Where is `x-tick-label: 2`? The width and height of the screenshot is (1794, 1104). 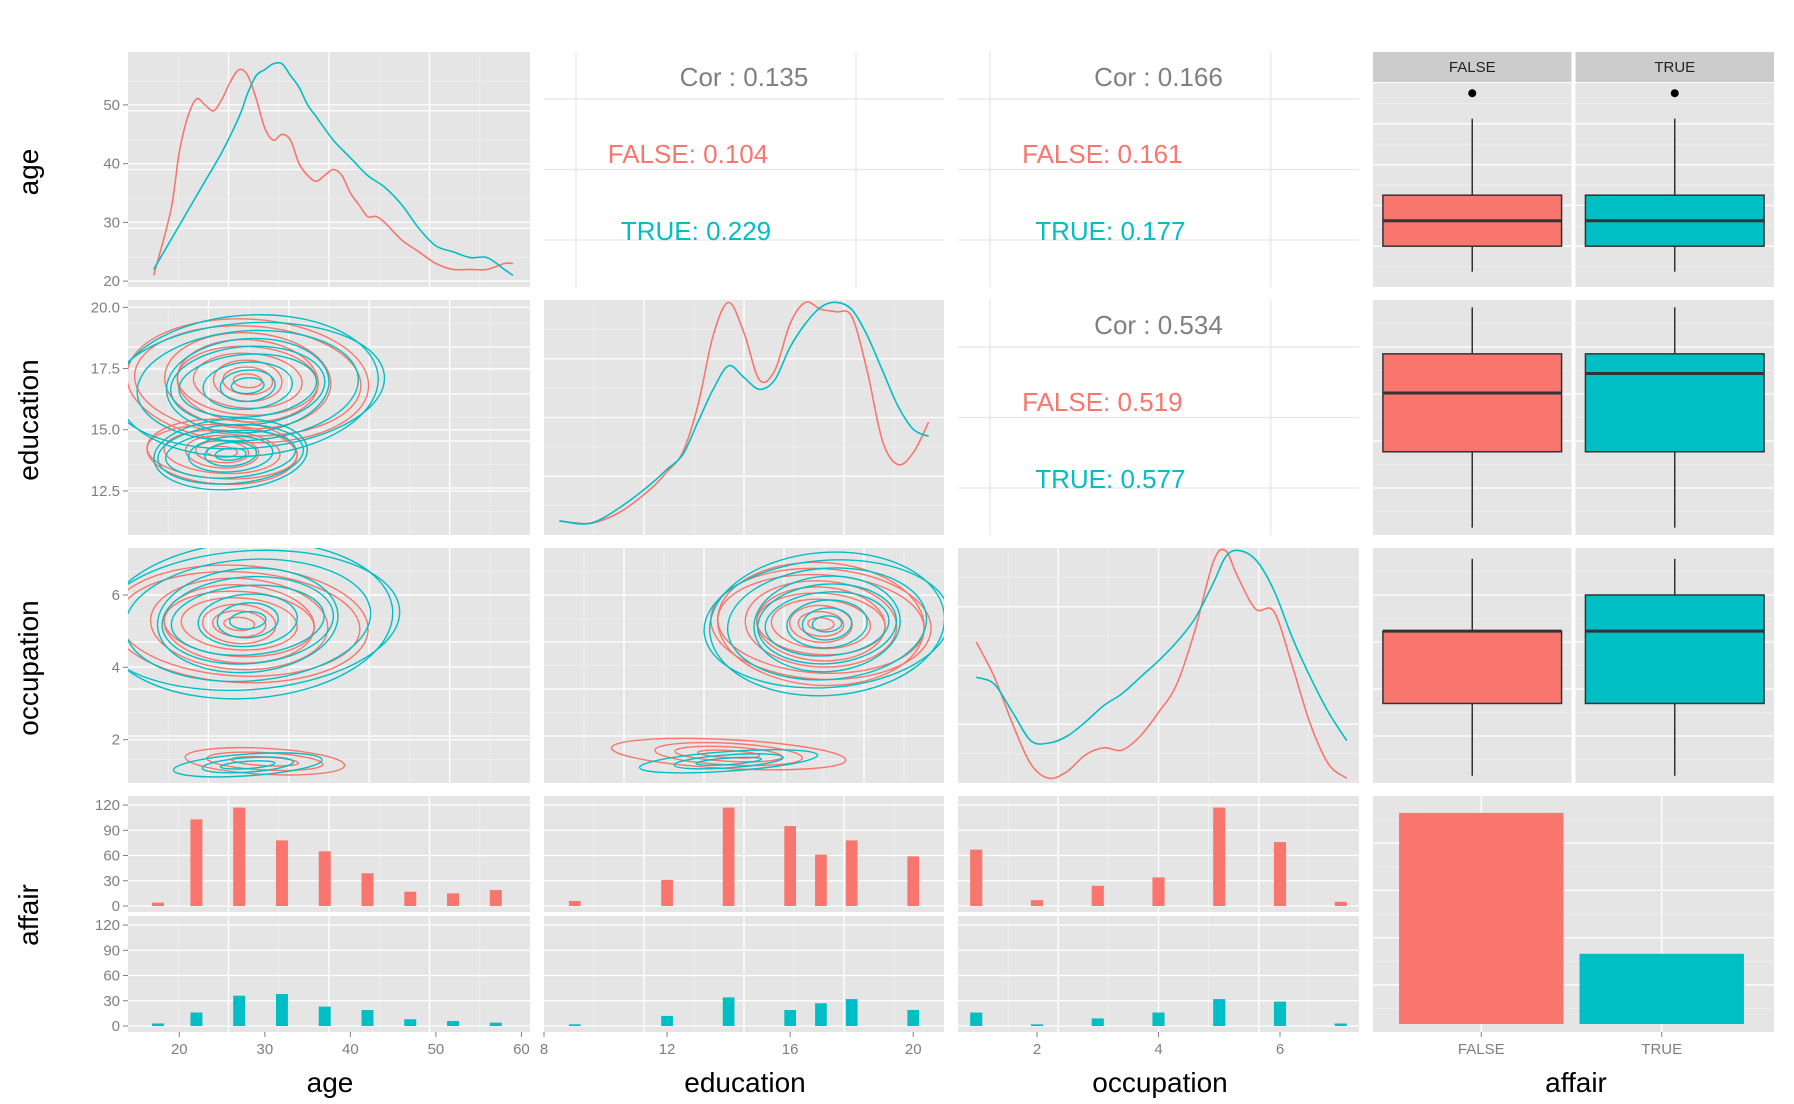
x-tick-label: 2 is located at coordinates (1037, 1049).